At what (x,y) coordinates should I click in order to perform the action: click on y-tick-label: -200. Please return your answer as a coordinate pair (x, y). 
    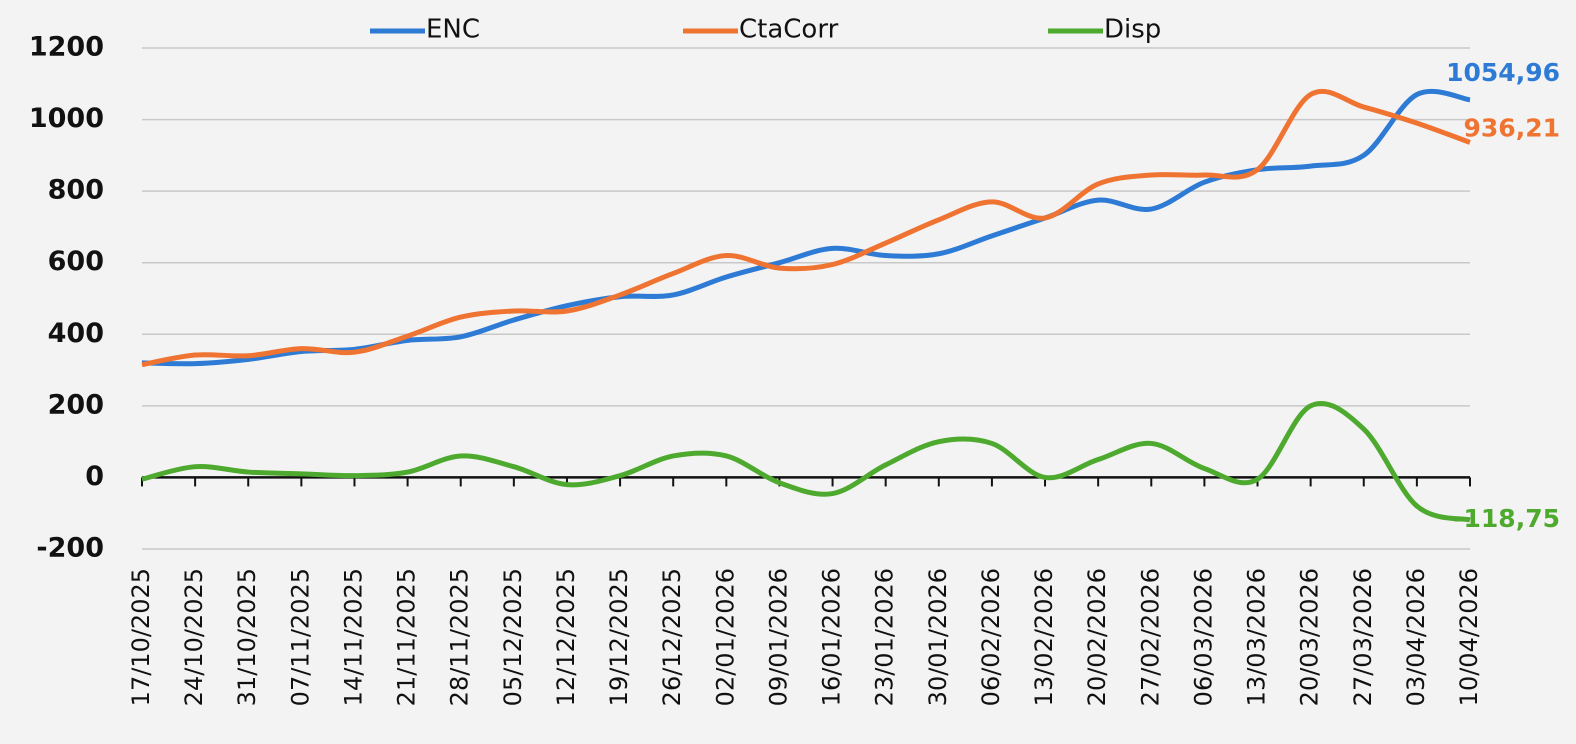
    Looking at the image, I should click on (70, 548).